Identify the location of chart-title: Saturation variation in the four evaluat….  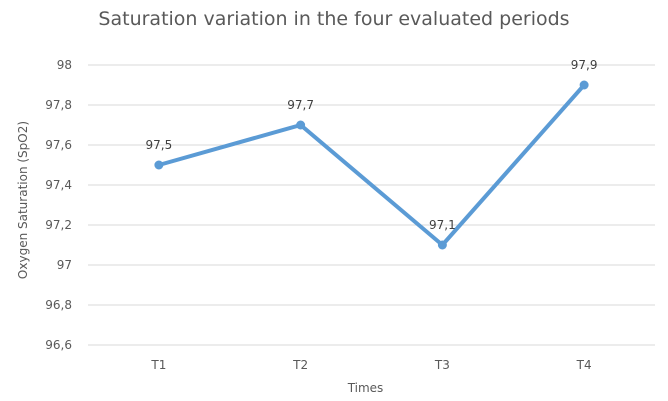
(334, 19).